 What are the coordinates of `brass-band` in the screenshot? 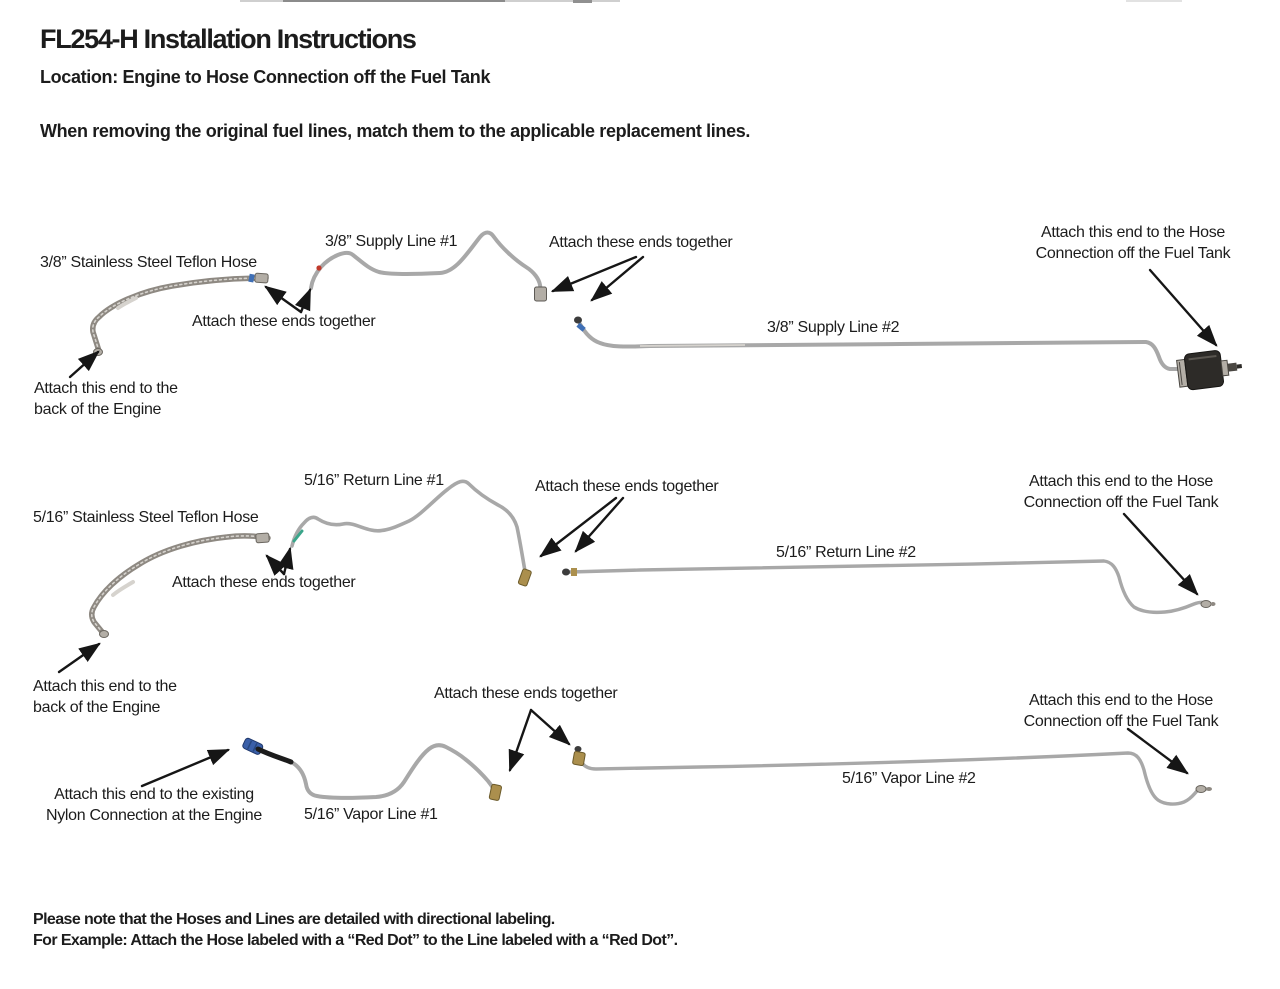 It's located at (574, 572).